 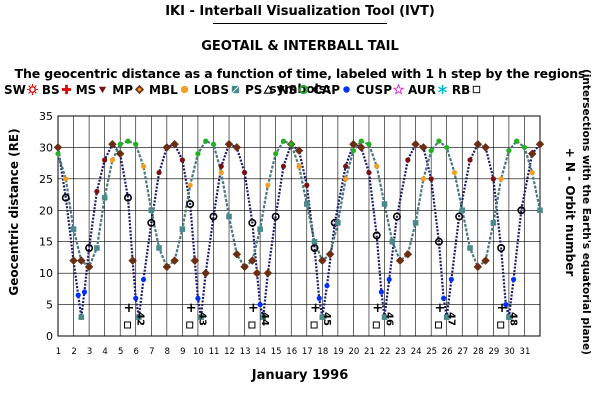 I want to click on app-title: IKI - Interball Visualization Tool (IVT), so click(x=300, y=11).